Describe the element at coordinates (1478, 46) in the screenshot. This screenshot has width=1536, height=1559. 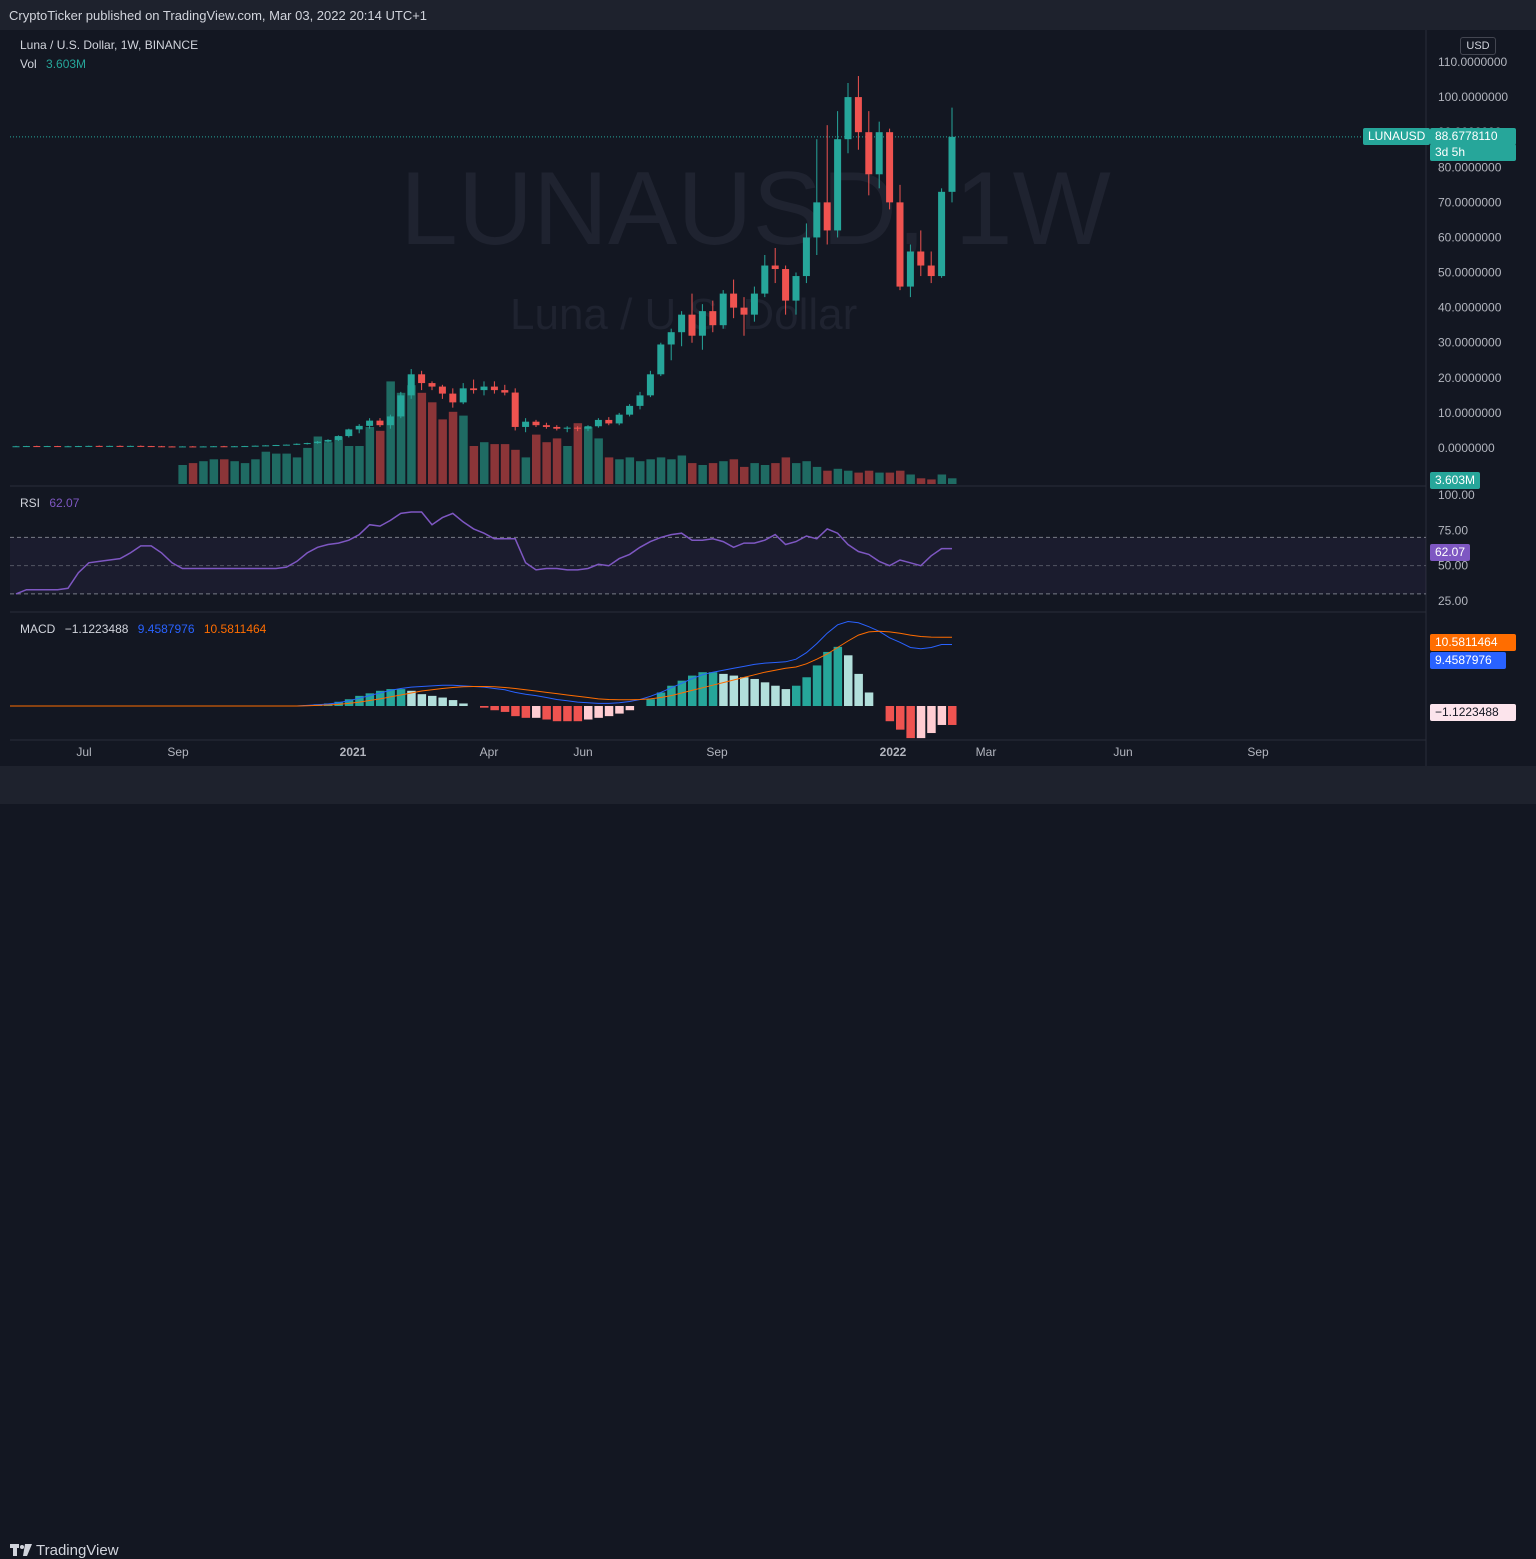
I see `currency-button: USD` at that location.